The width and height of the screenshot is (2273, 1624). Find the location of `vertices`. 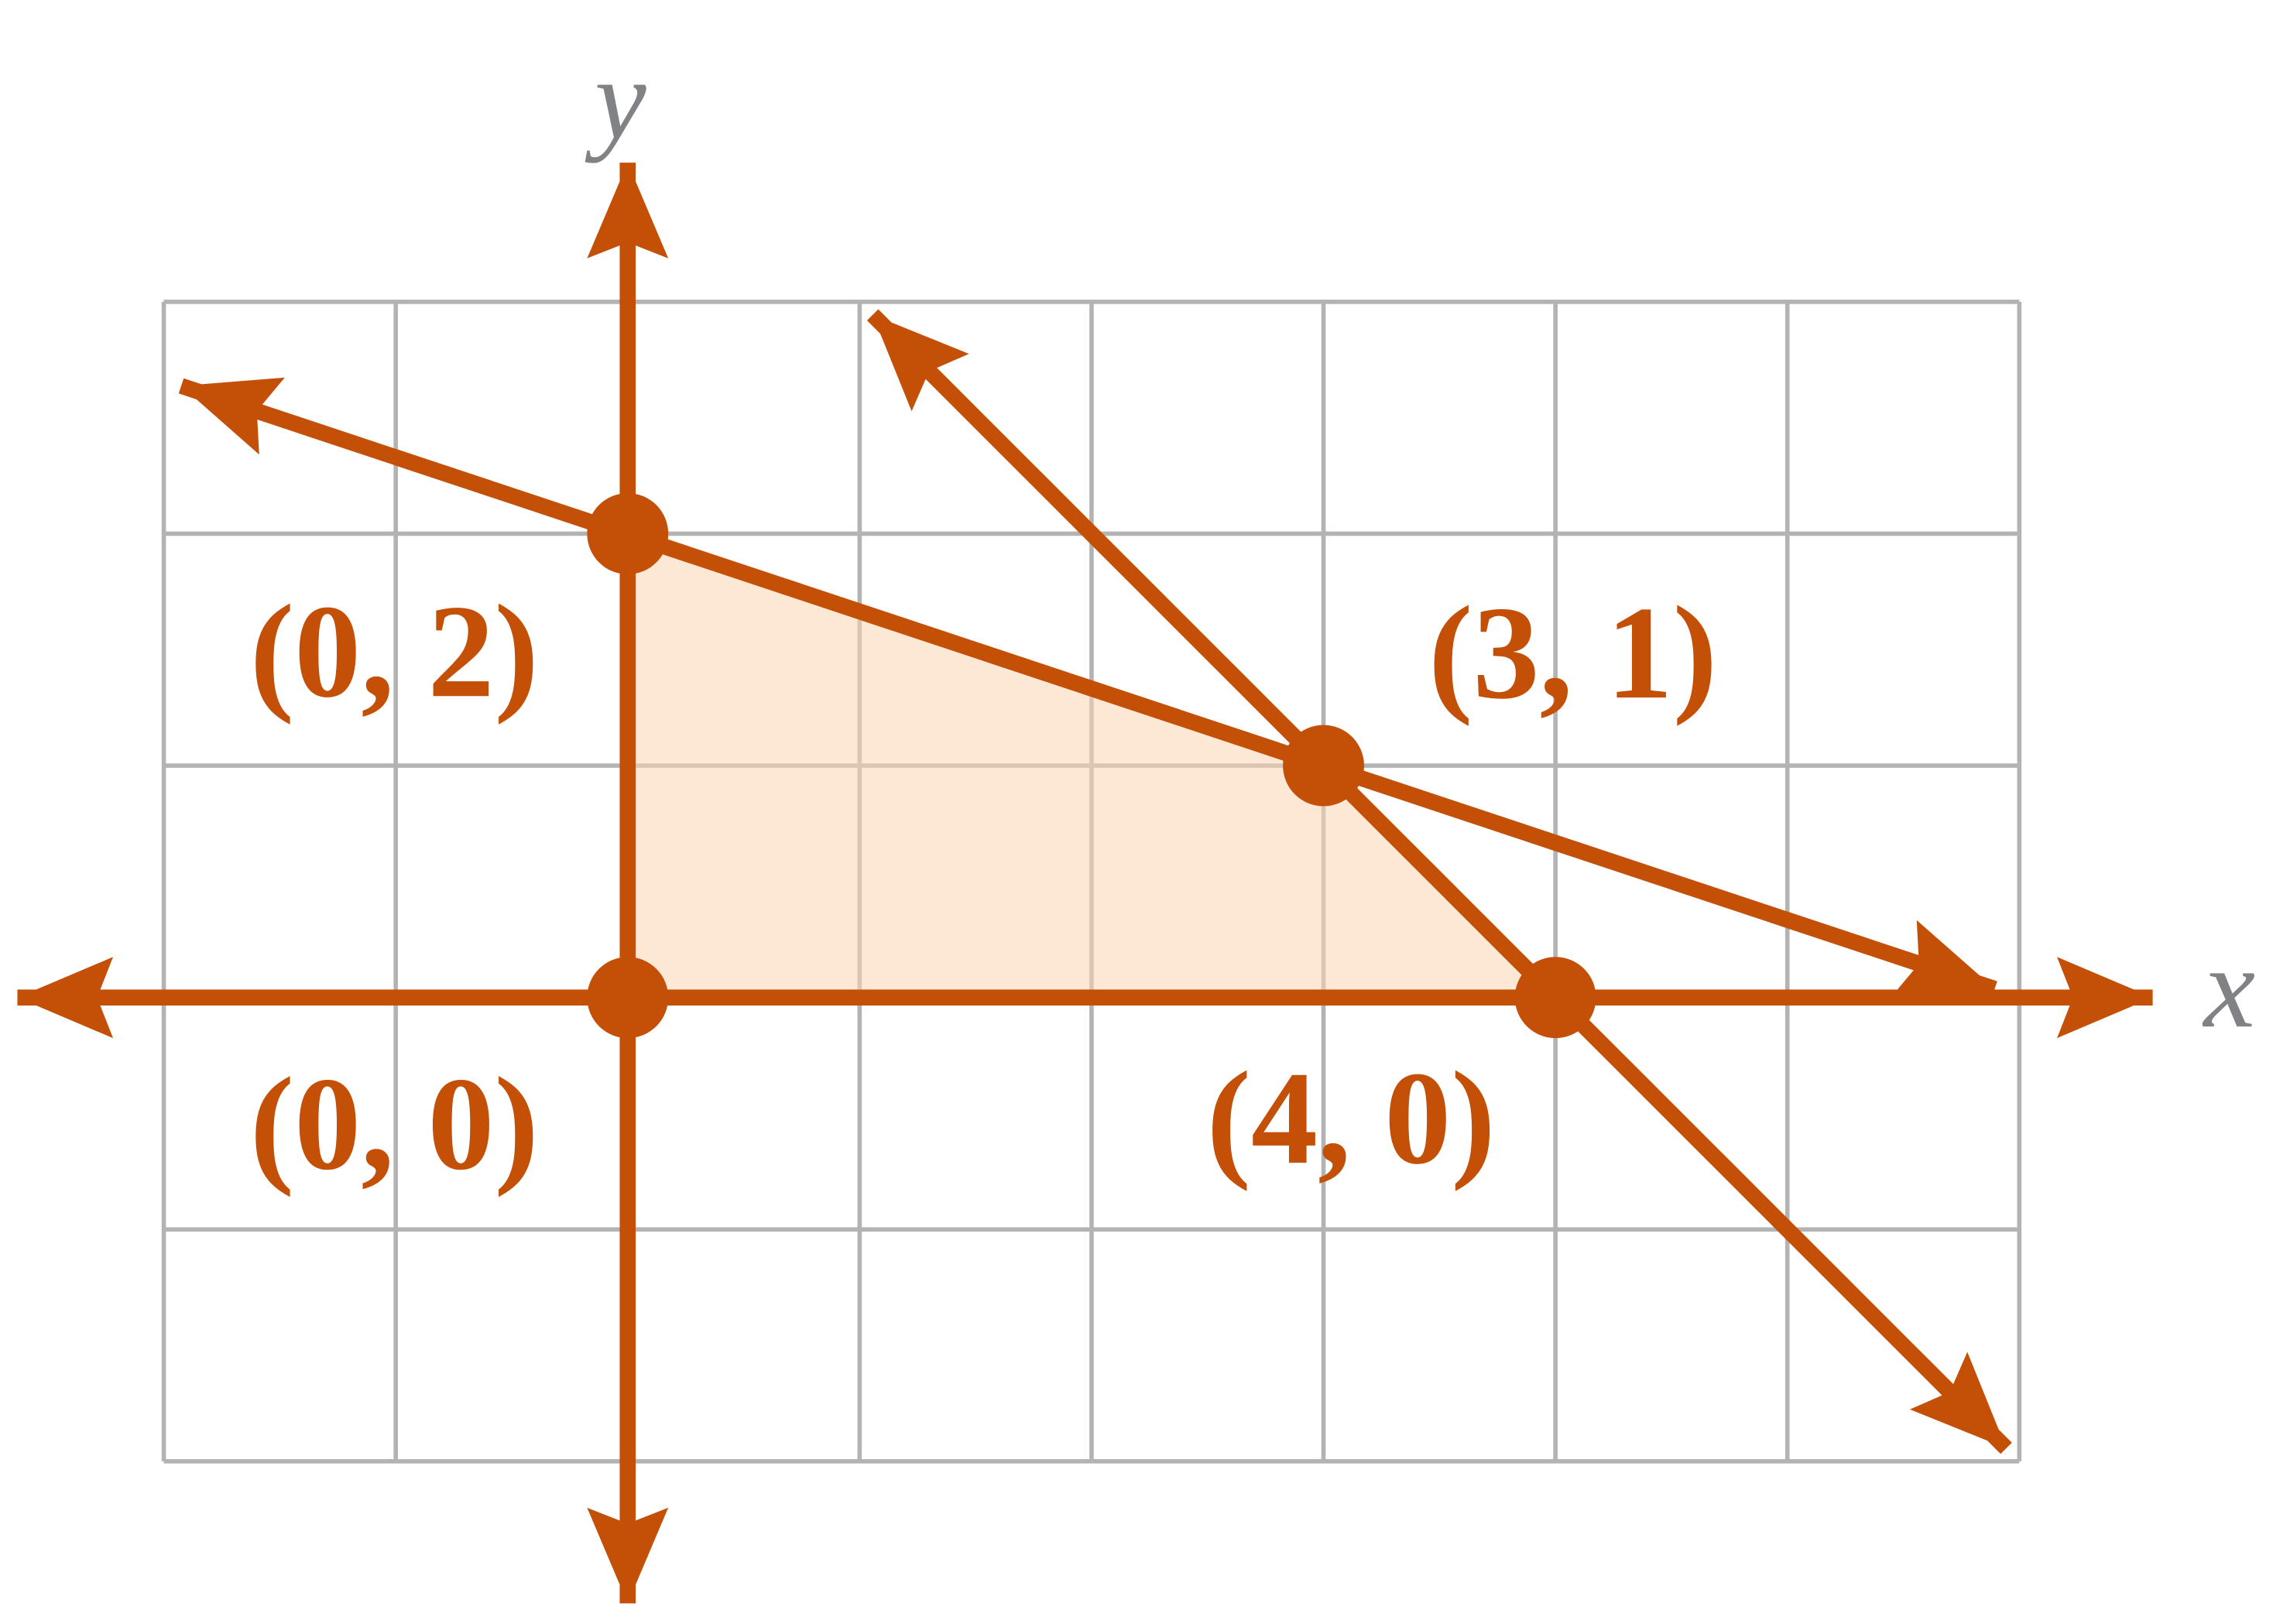

vertices is located at coordinates (1091, 766).